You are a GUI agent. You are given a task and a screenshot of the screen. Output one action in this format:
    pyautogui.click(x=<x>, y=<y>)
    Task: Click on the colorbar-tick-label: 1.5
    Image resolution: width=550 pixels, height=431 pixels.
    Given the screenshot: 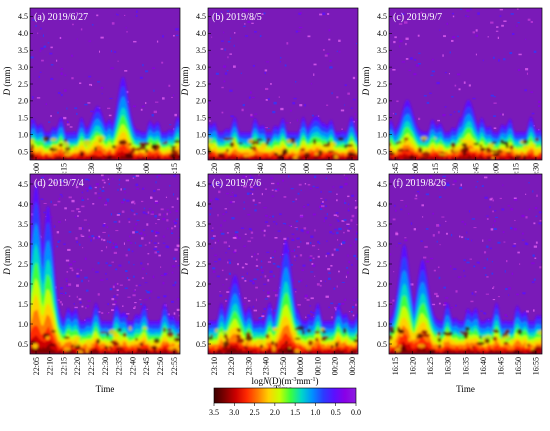 What is the action you would take?
    pyautogui.click(x=295, y=412)
    